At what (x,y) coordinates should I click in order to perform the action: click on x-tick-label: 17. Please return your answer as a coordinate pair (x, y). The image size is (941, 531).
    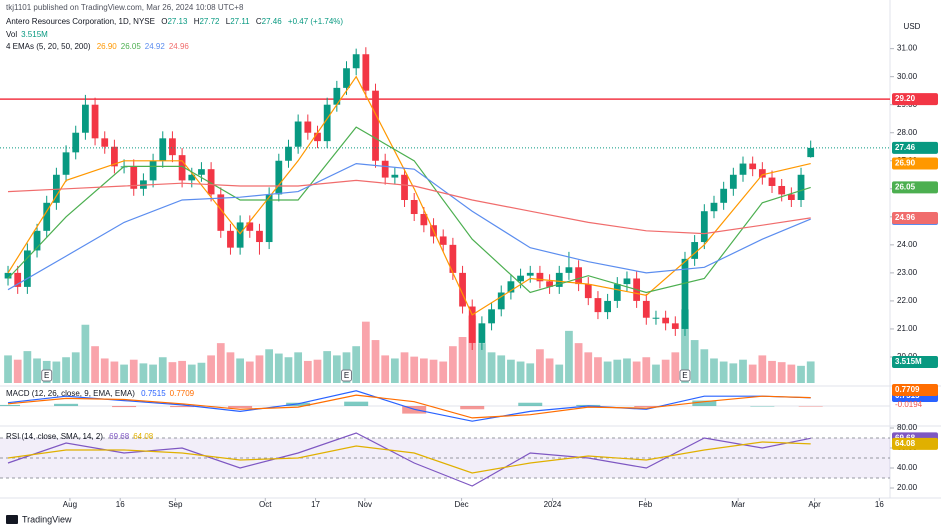
    Looking at the image, I should click on (315, 504).